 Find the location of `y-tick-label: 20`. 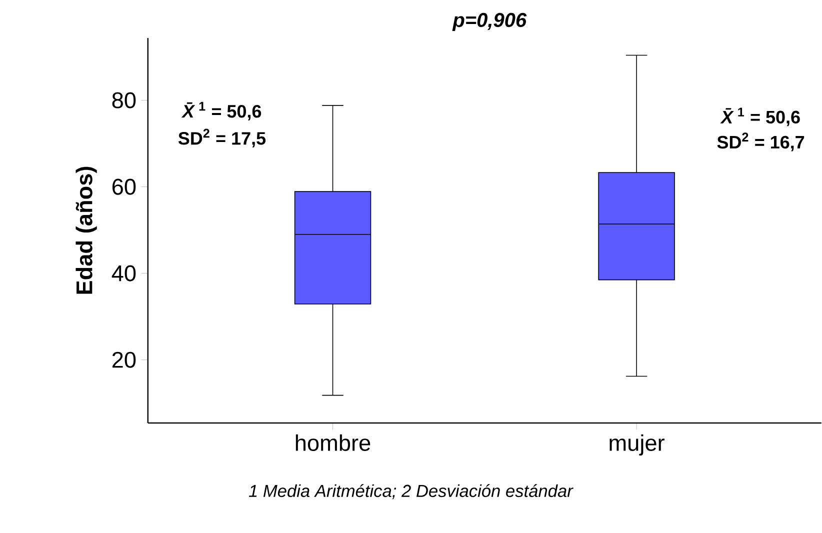

y-tick-label: 20 is located at coordinates (124, 360).